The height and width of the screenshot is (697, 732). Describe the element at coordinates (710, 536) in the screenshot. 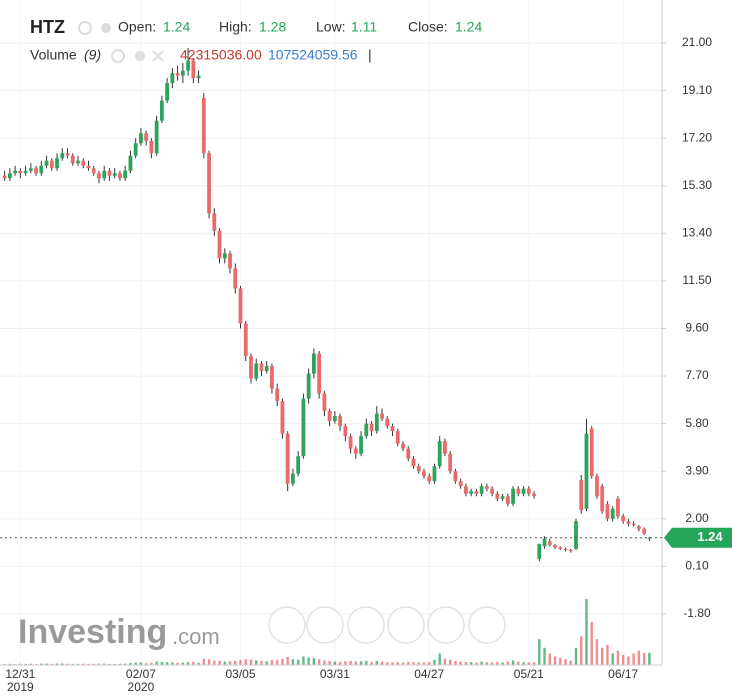

I see `last-price-label: 1.24` at that location.